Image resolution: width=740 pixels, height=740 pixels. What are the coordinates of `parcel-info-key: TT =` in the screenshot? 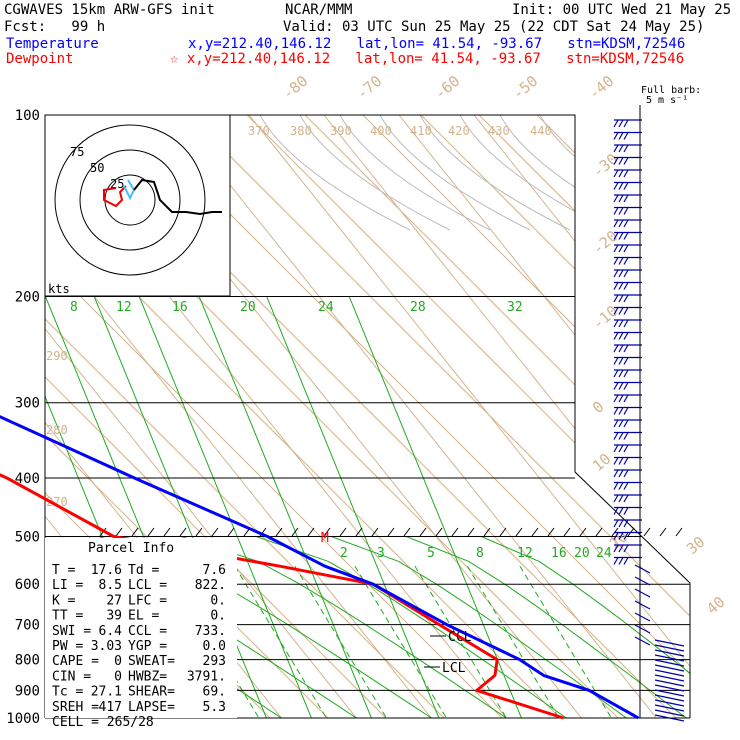 It's located at (67, 616).